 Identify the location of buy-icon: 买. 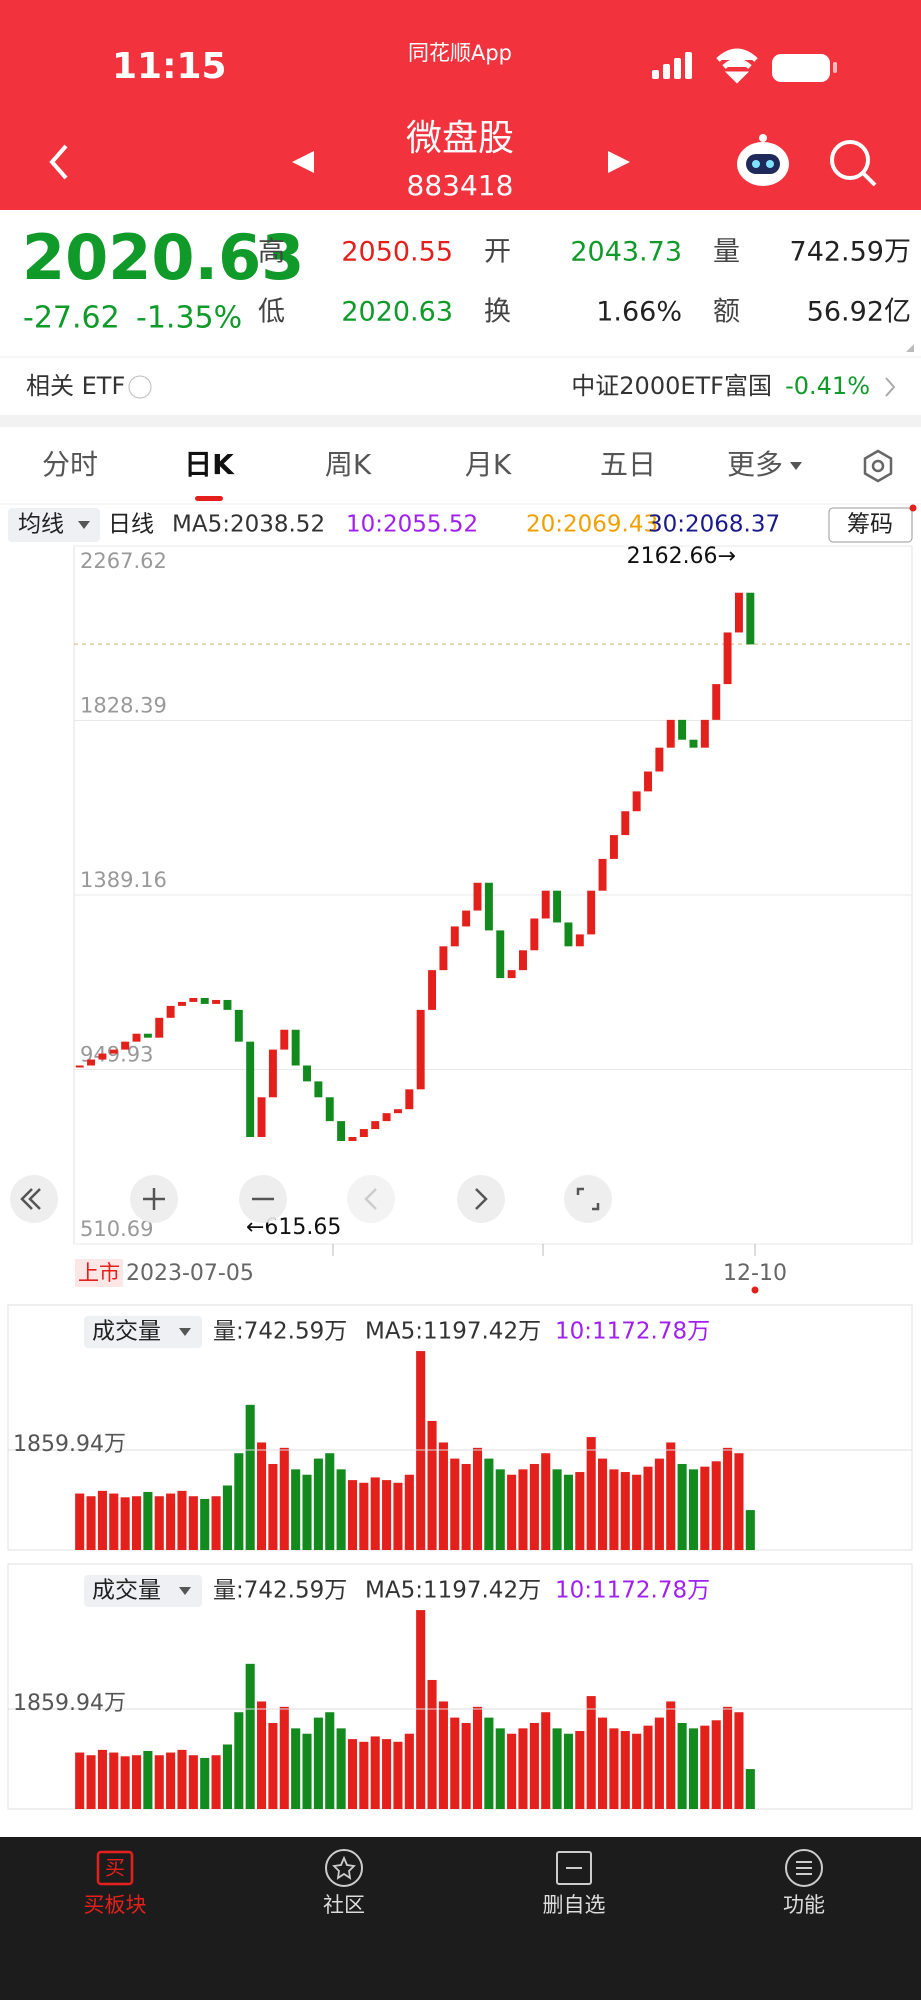
(115, 1868).